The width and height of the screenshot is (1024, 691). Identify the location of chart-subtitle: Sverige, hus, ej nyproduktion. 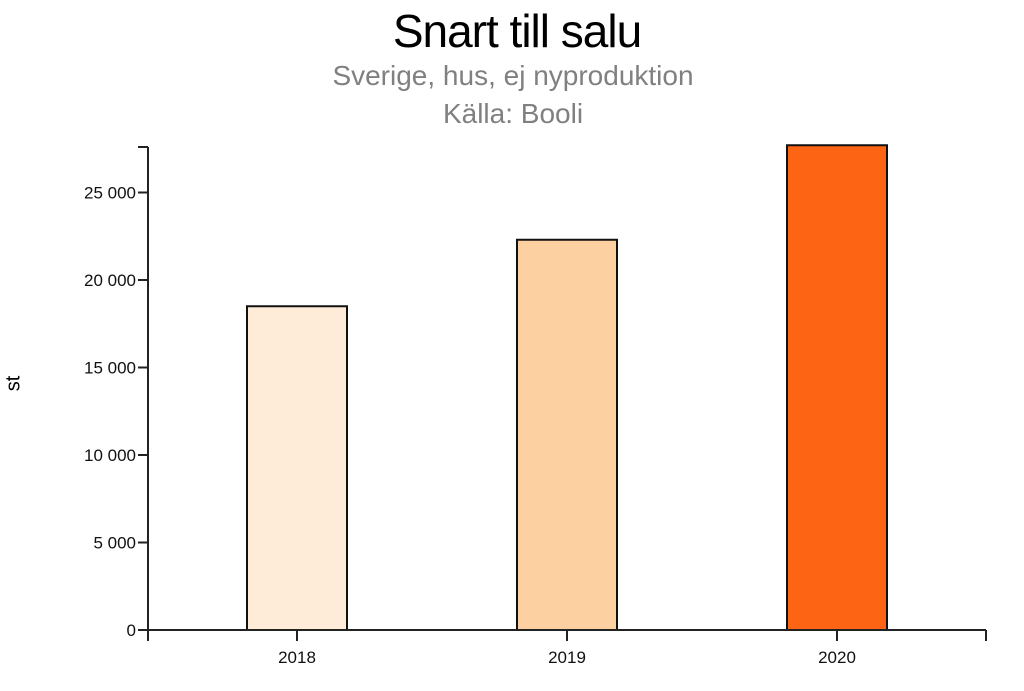
(513, 75).